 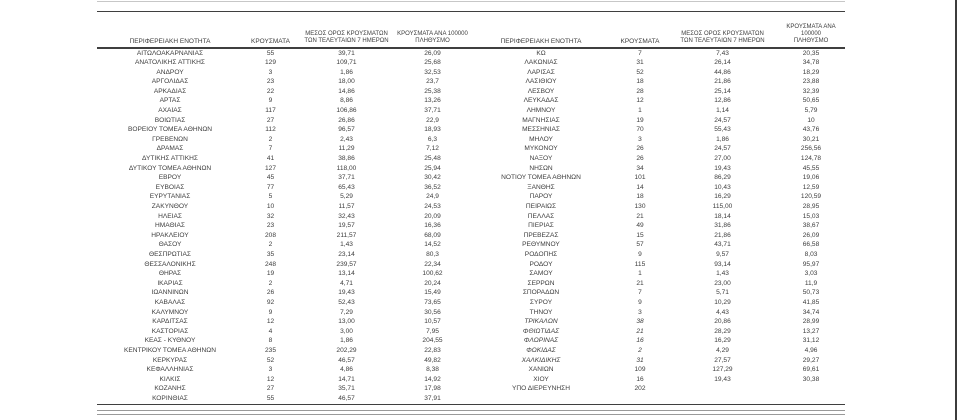 What do you see at coordinates (270, 130) in the screenshot?
I see `left-cases-cell: 112` at bounding box center [270, 130].